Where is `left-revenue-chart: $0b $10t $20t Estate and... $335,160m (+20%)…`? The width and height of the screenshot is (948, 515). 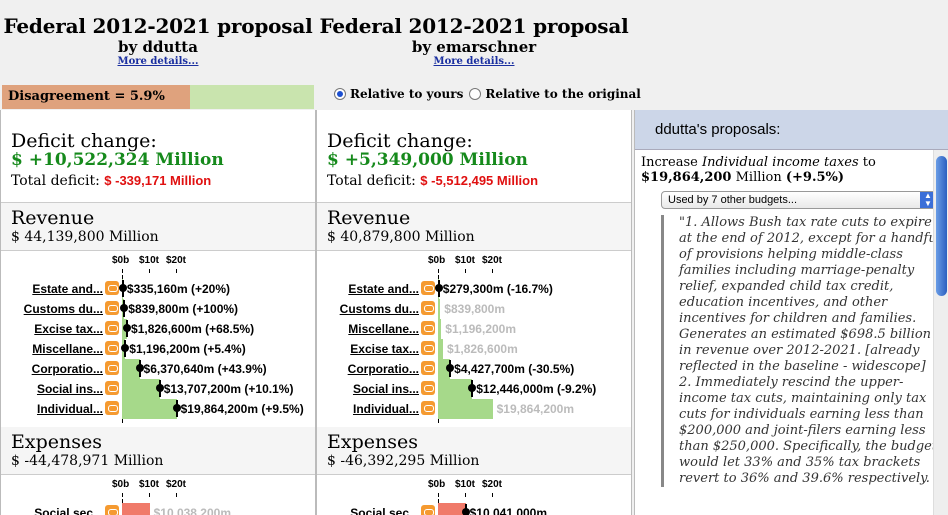
left-revenue-chart: $0b $10t $20t Estate and... $335,160m (+20%)… is located at coordinates (158, 339).